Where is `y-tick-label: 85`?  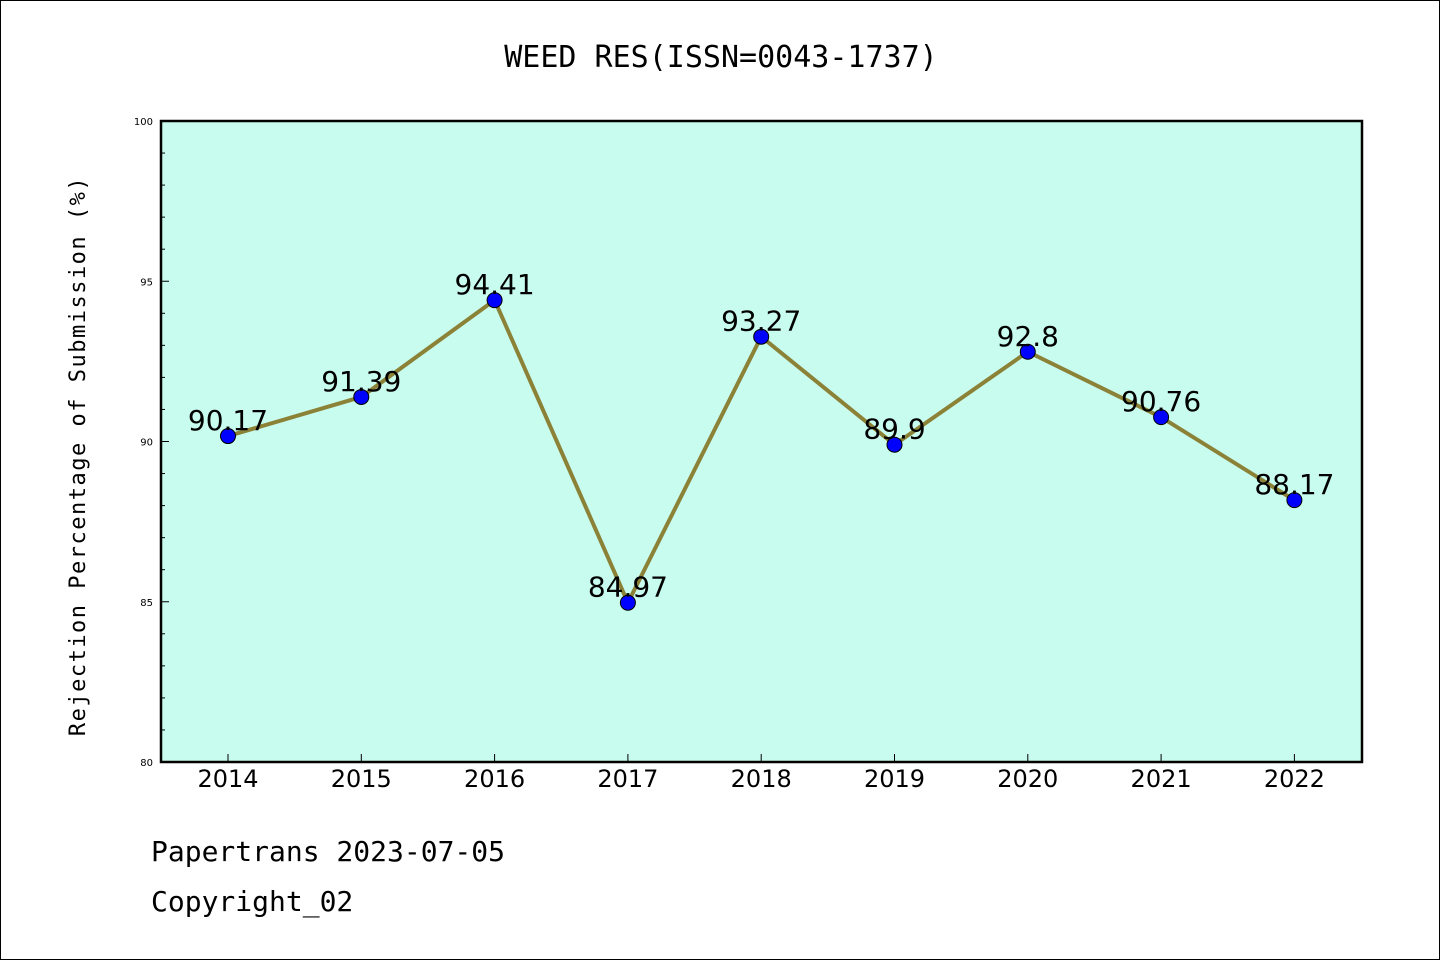
y-tick-label: 85 is located at coordinates (146, 603).